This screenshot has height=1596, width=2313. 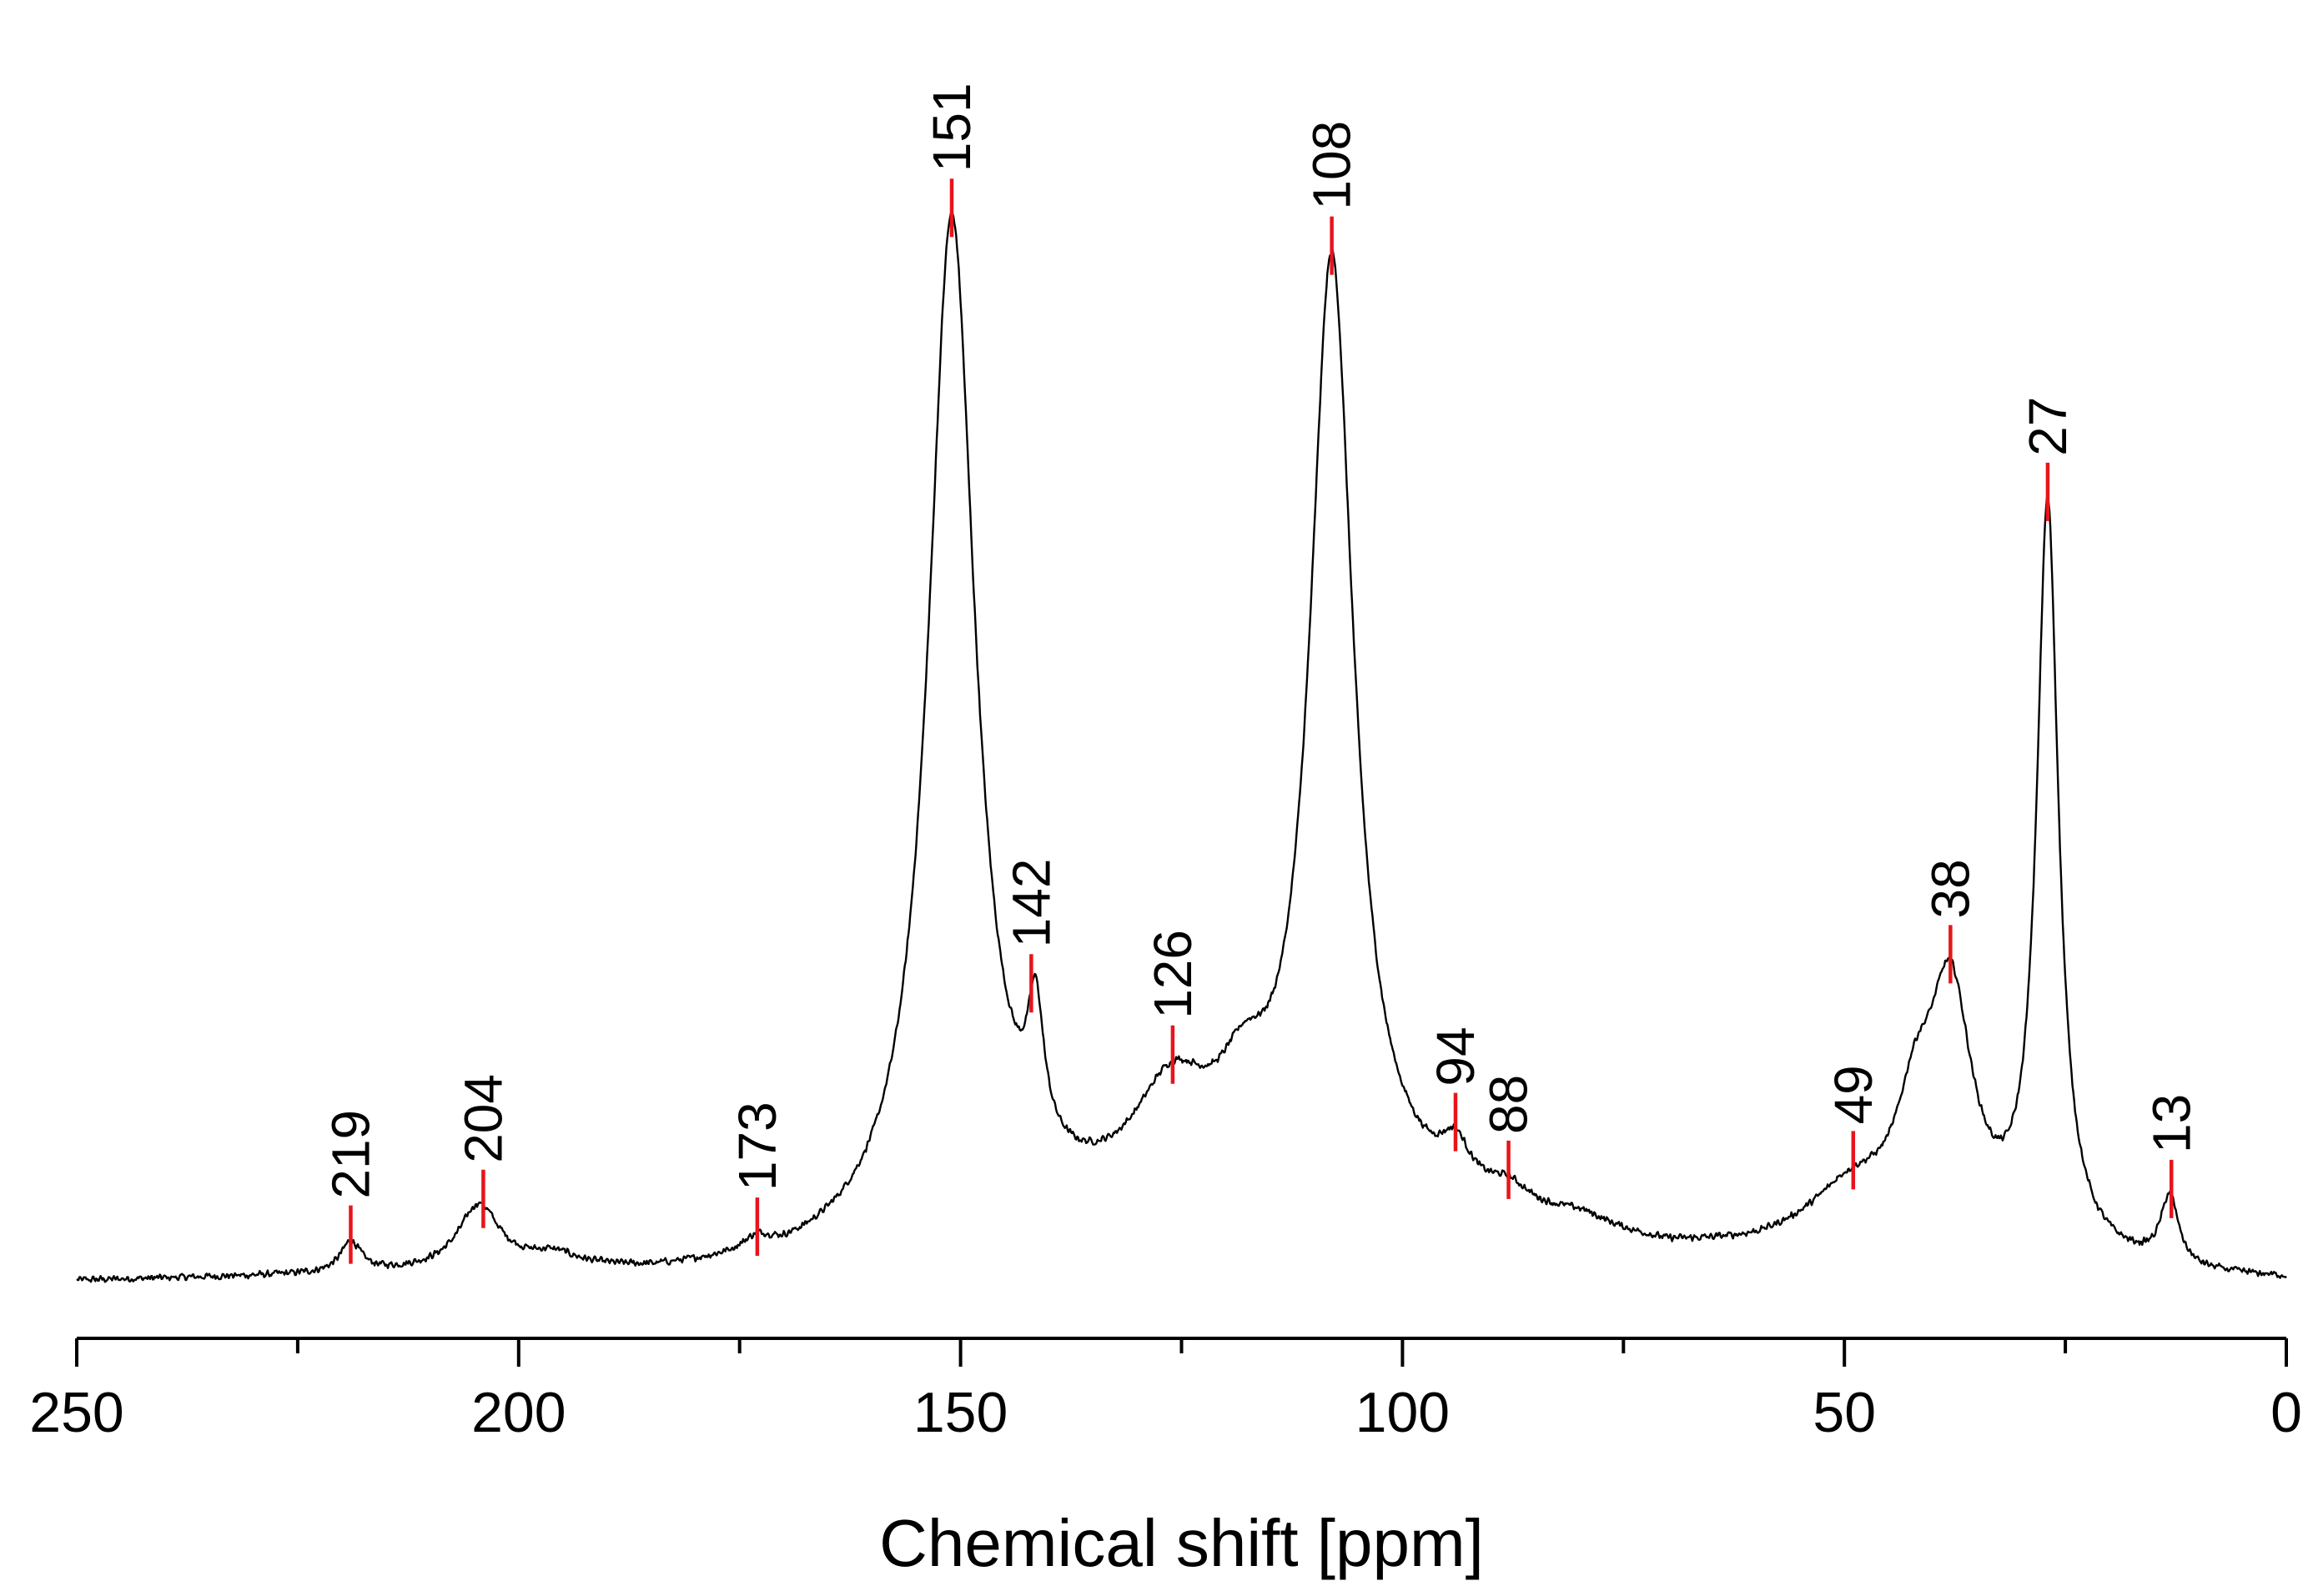 I want to click on peak-label-27: 27, so click(x=2048, y=426).